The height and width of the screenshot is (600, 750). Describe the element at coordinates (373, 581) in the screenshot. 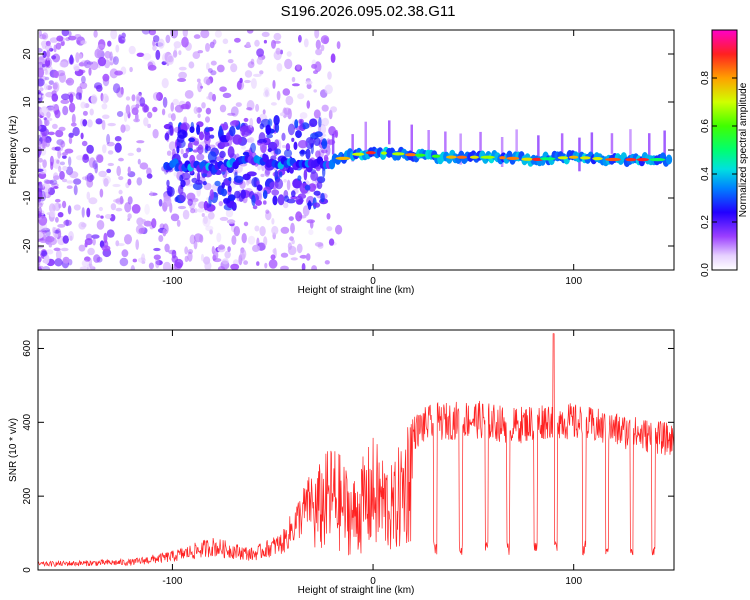

I see `snr-x-tick-label: 0` at that location.